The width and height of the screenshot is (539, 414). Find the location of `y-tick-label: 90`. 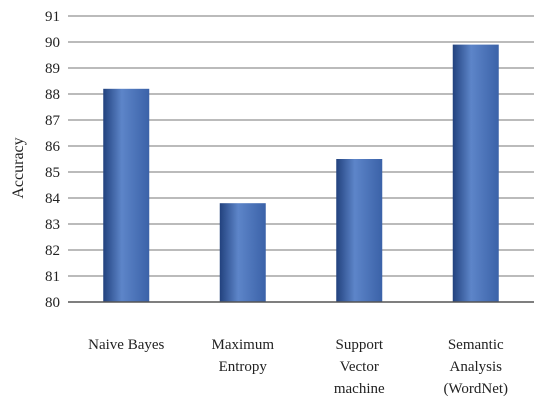

y-tick-label: 90 is located at coordinates (52, 43).